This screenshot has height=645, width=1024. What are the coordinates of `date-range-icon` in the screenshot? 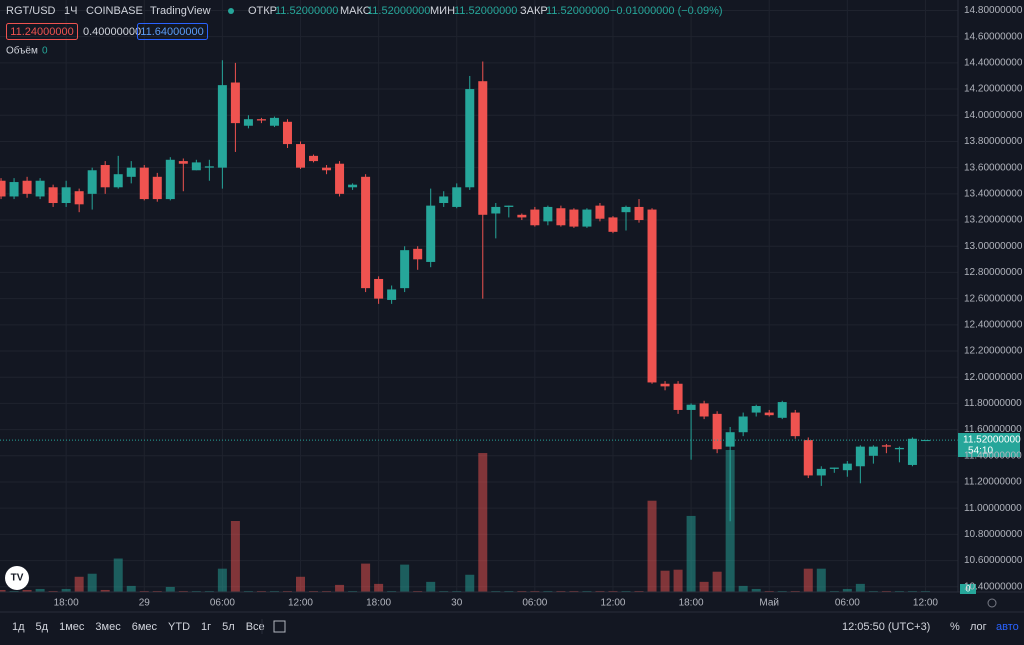 It's located at (279, 626).